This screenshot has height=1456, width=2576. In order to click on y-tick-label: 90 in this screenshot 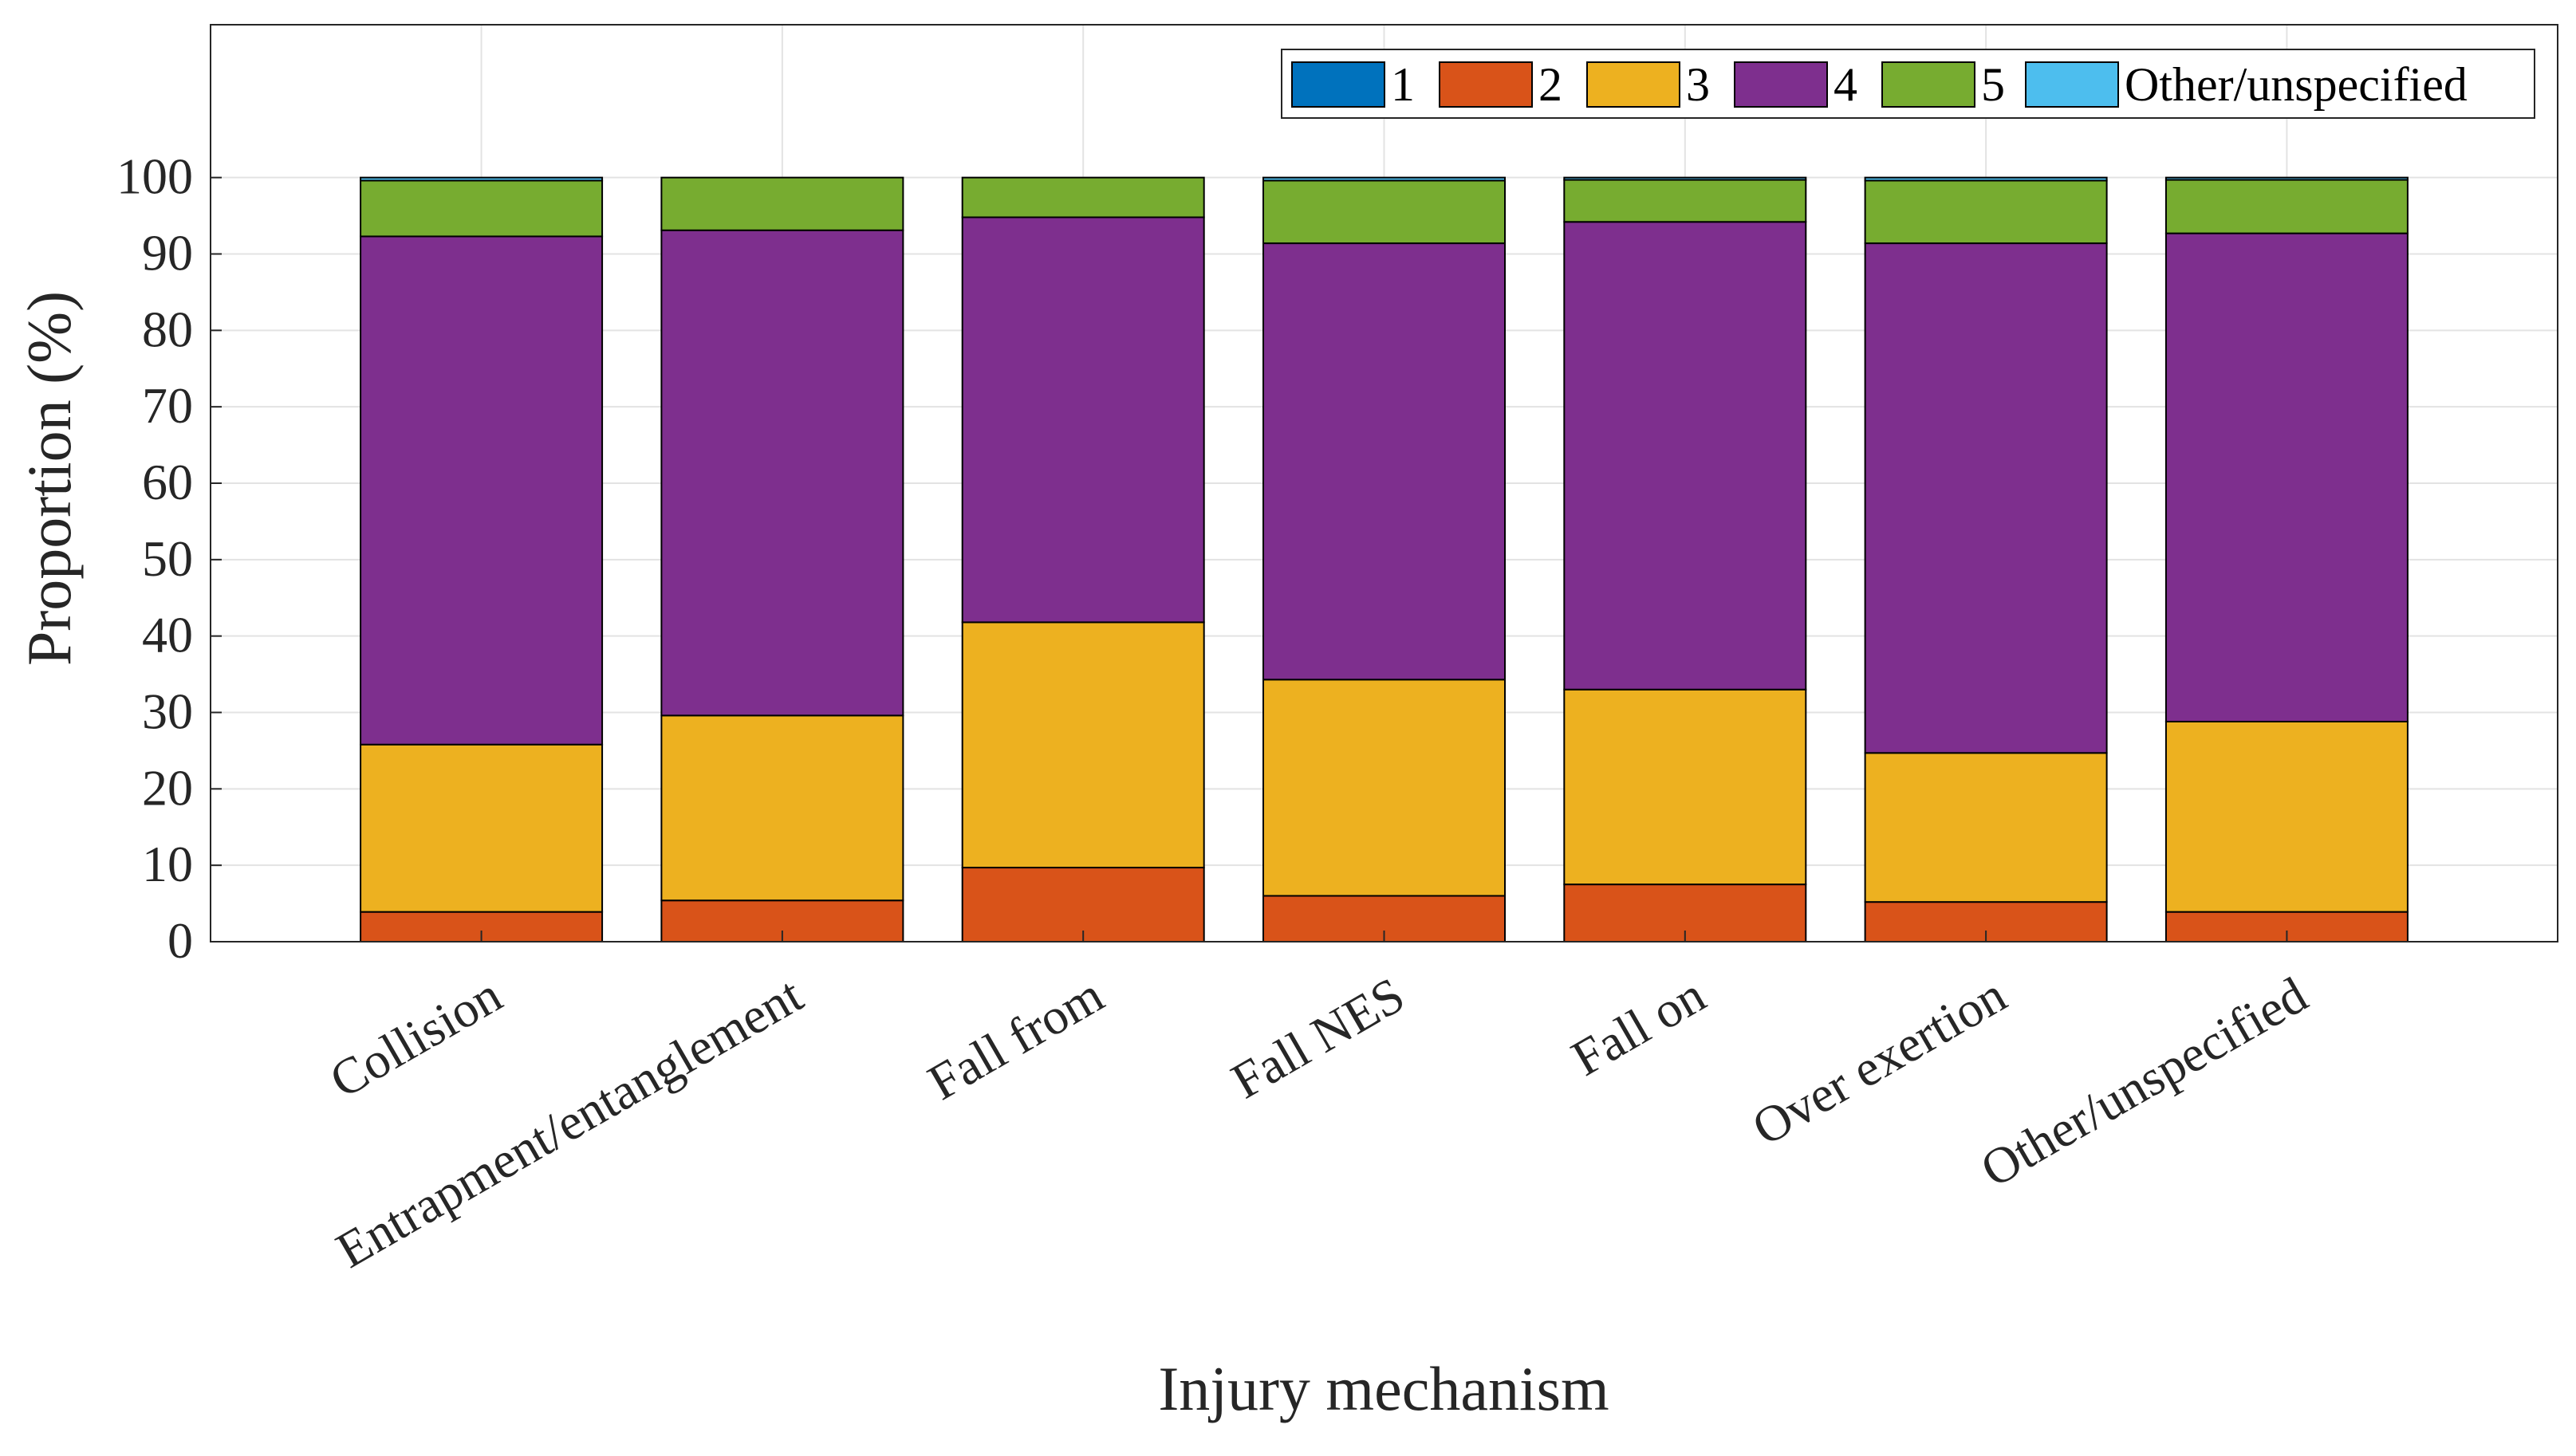, I will do `click(167, 253)`.